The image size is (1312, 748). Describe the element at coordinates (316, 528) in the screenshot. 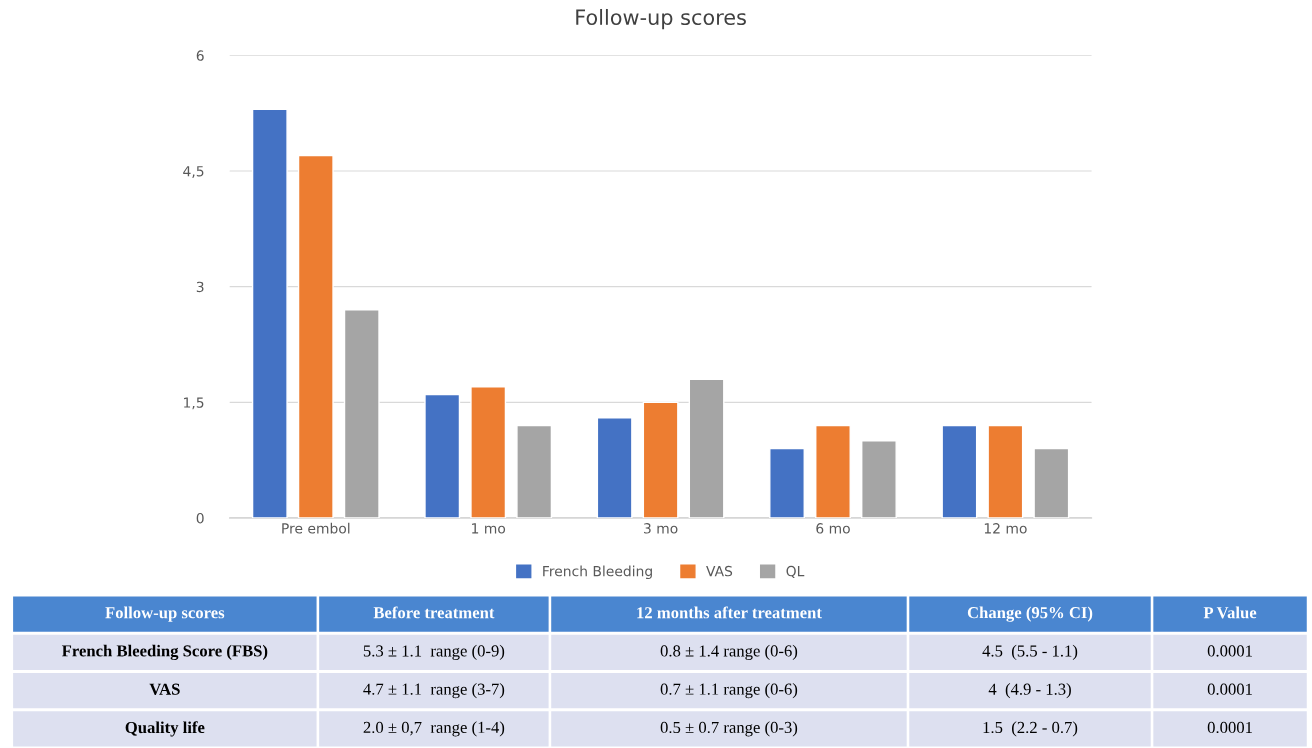

I see `x-tick-label: Pre embol` at that location.